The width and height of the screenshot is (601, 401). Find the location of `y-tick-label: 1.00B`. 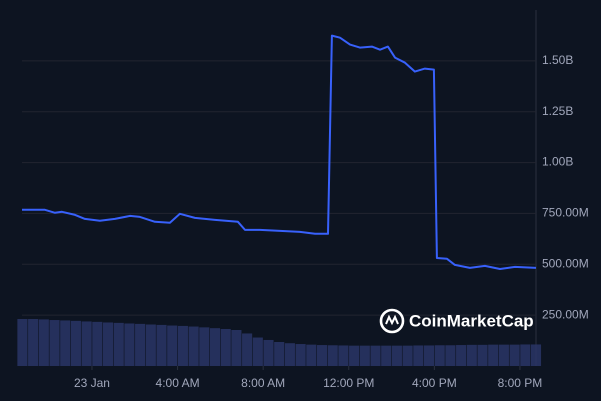

y-tick-label: 1.00B is located at coordinates (557, 162).